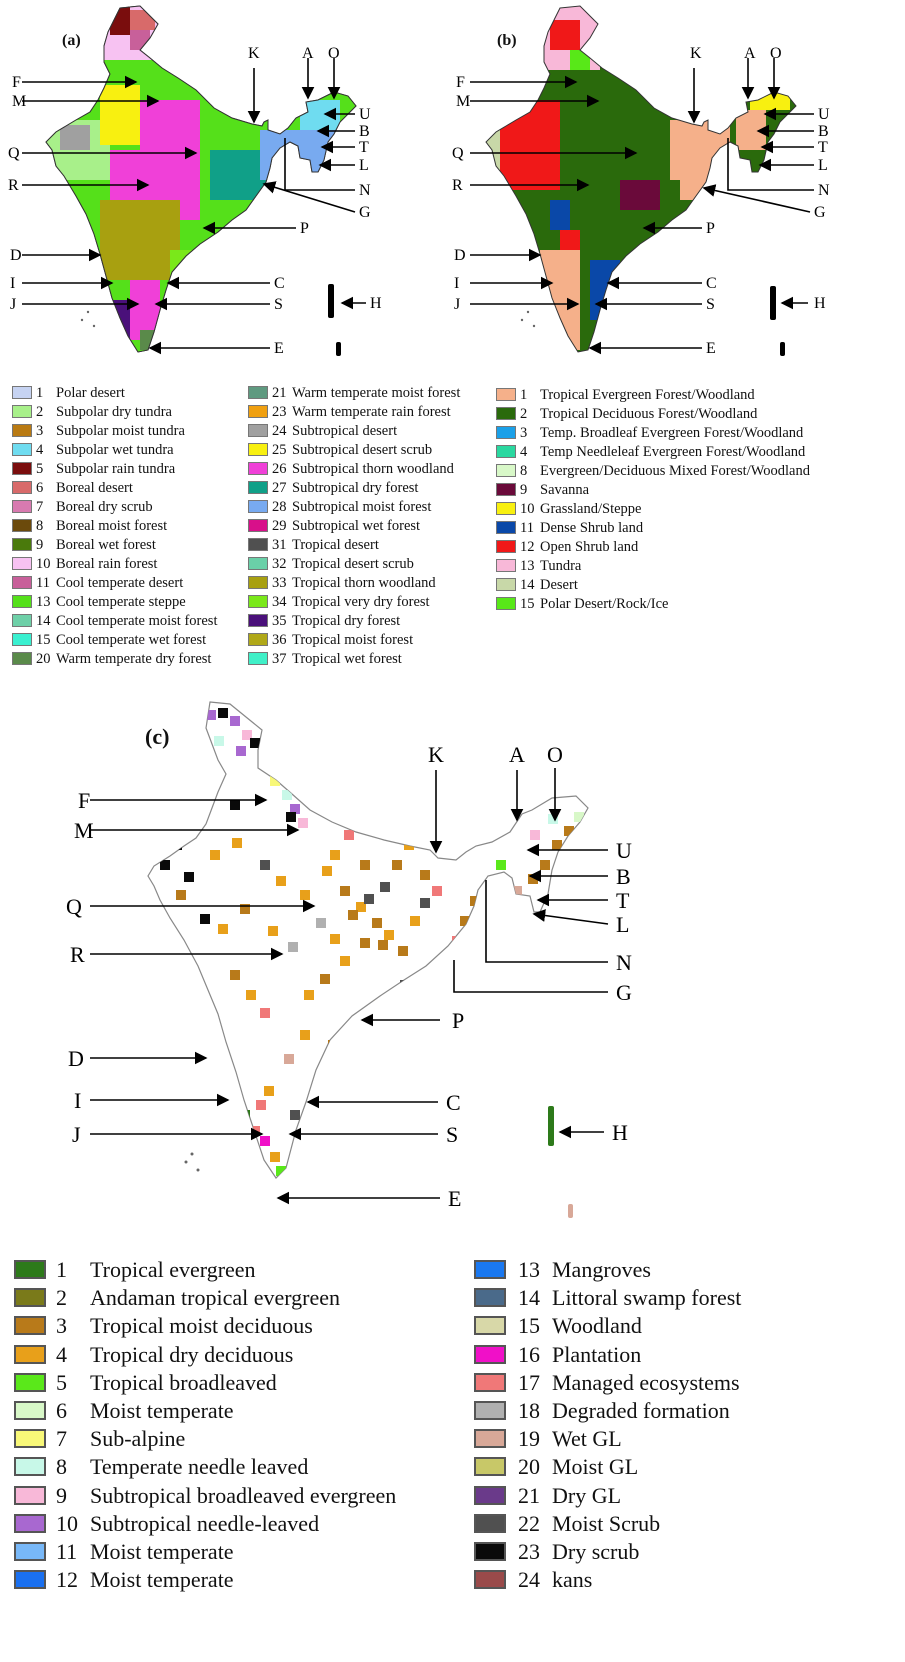  Describe the element at coordinates (114, 659) in the screenshot. I see `legend-item: 20 Warm temperate dry forest` at that location.